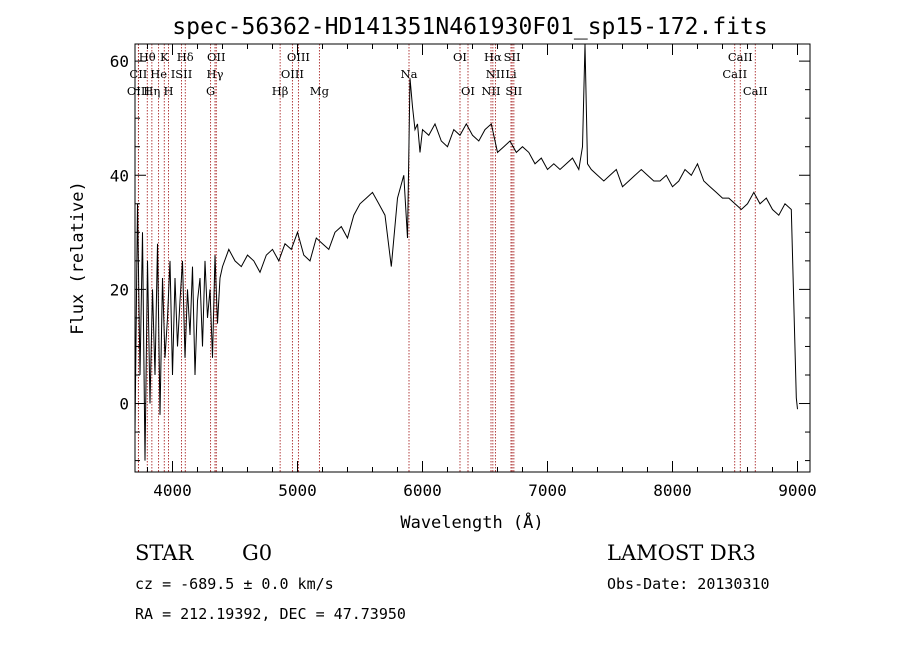 The height and width of the screenshot is (649, 900). I want to click on spectral-line-label: Na, so click(409, 74).